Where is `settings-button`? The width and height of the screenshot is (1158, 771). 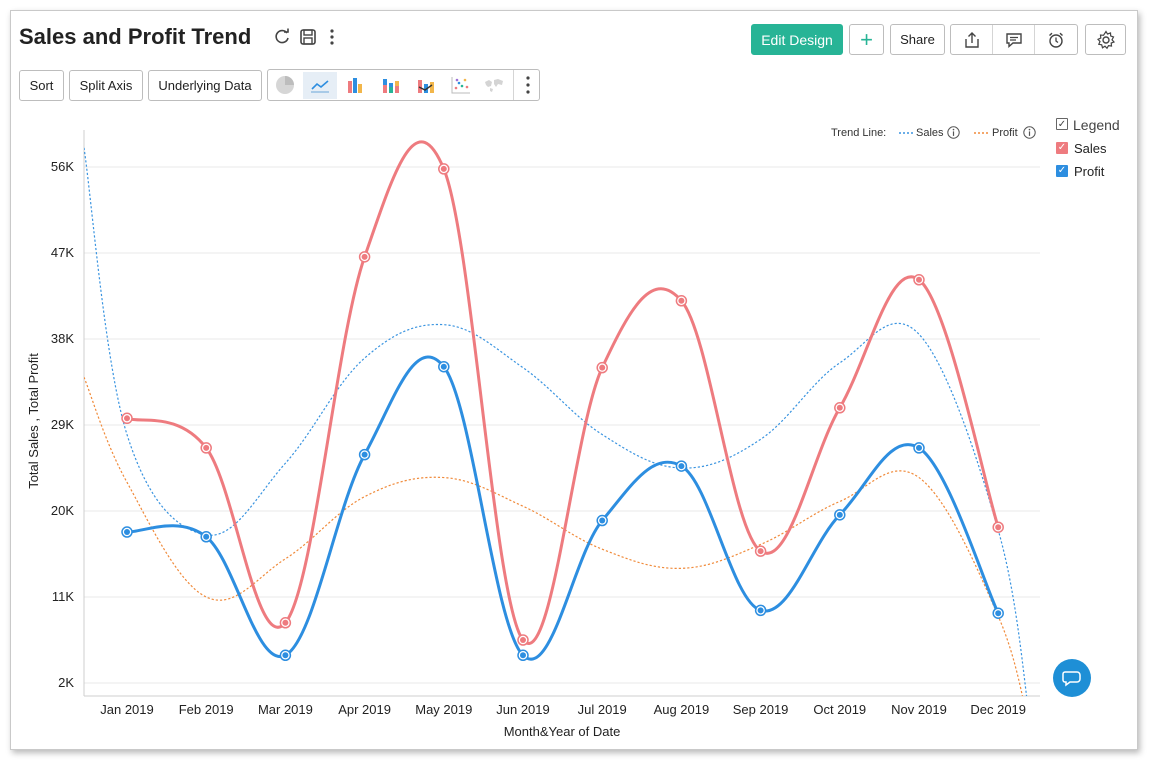 settings-button is located at coordinates (1105, 39).